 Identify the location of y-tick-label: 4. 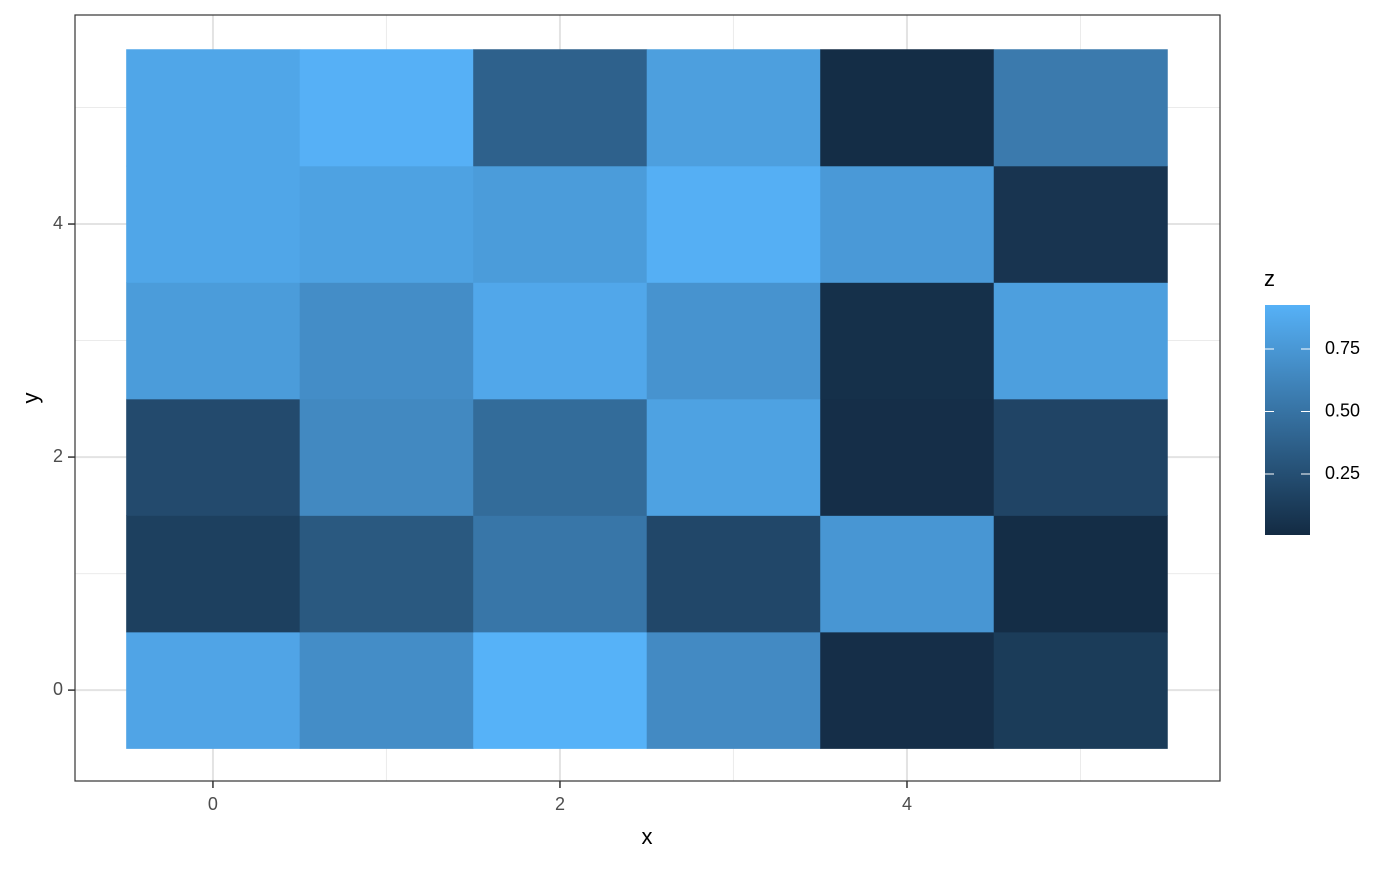
(58, 223).